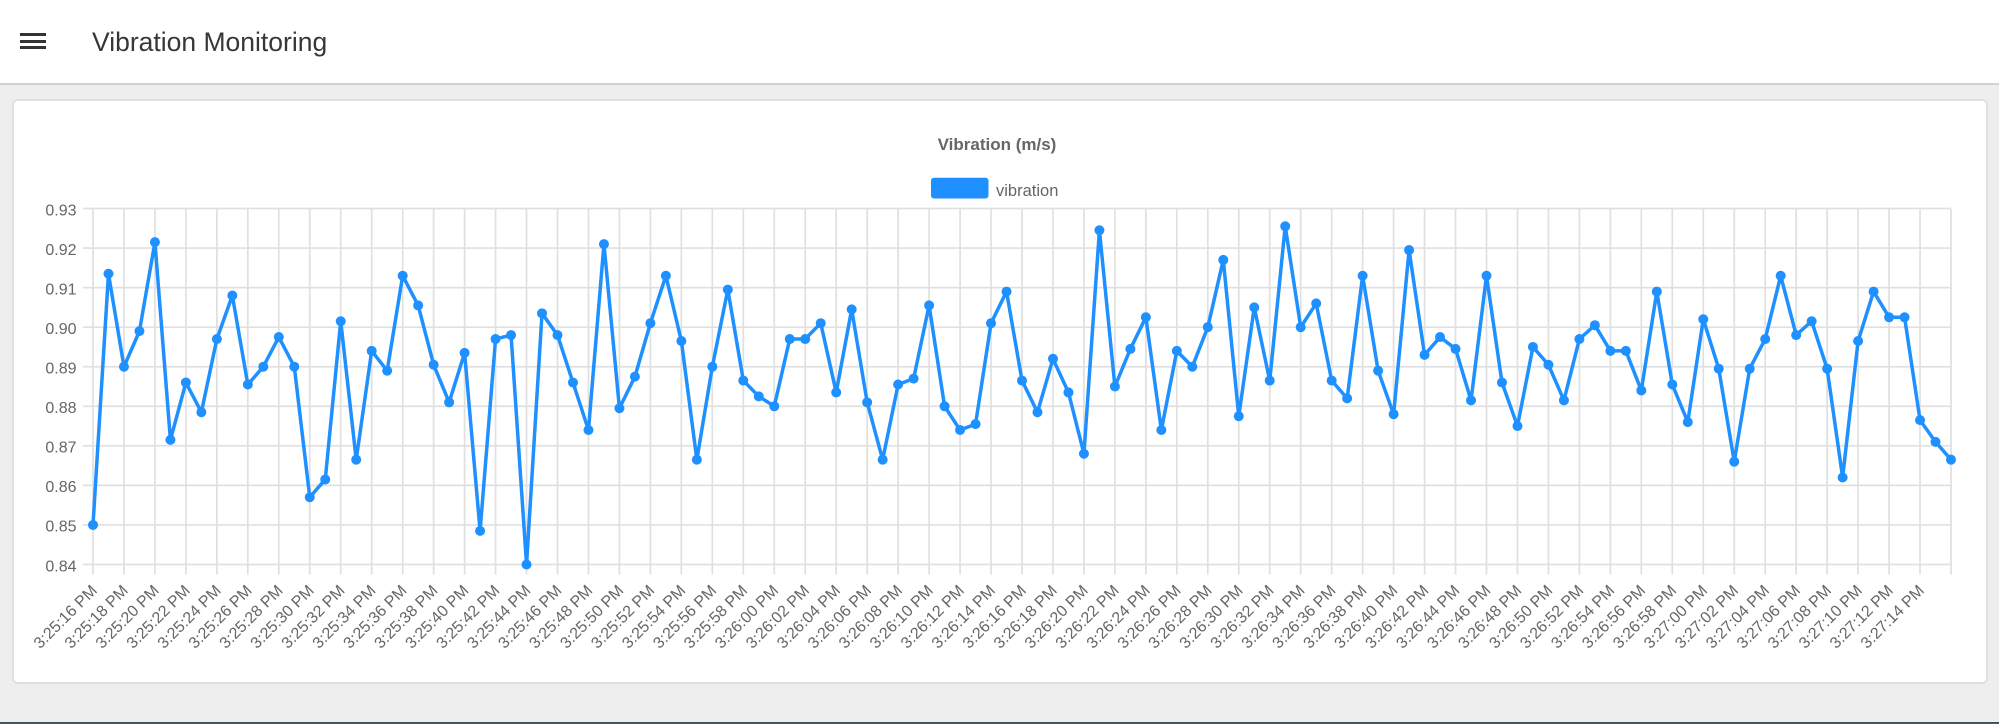 This screenshot has width=1999, height=724. I want to click on svg-text: 0.91, so click(60, 289).